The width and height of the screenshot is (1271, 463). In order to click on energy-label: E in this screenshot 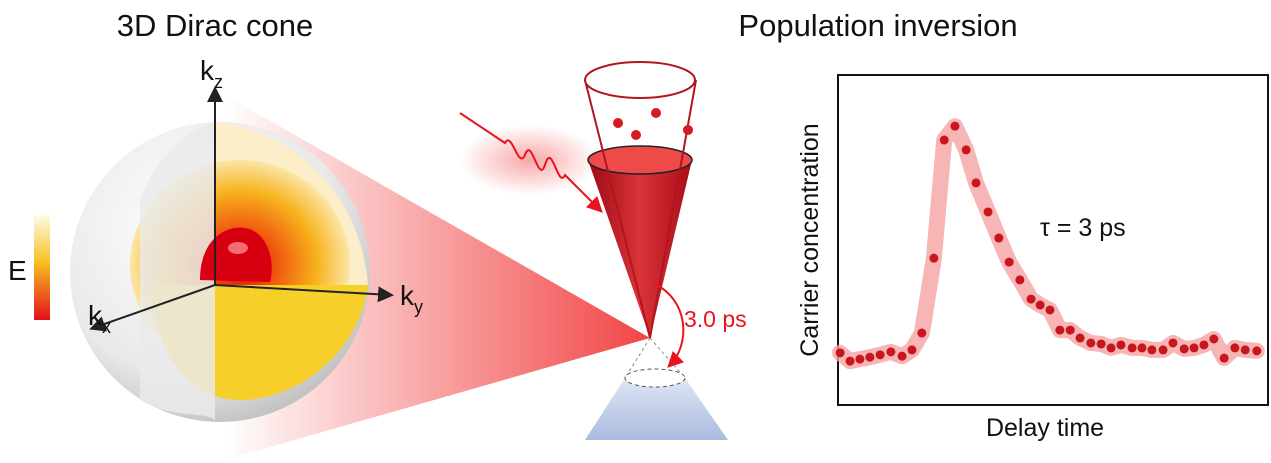, I will do `click(17, 270)`.